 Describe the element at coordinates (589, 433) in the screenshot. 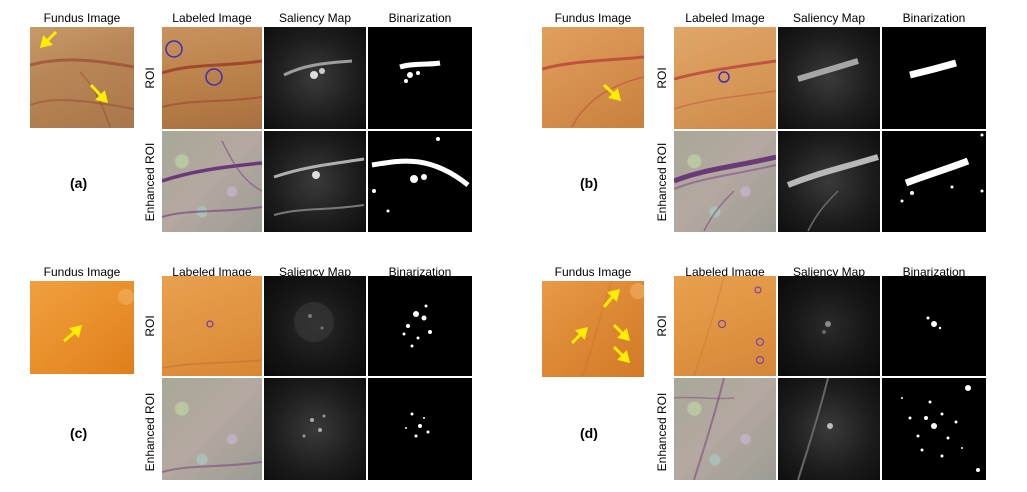

I see `panel-label-d: (d)` at that location.